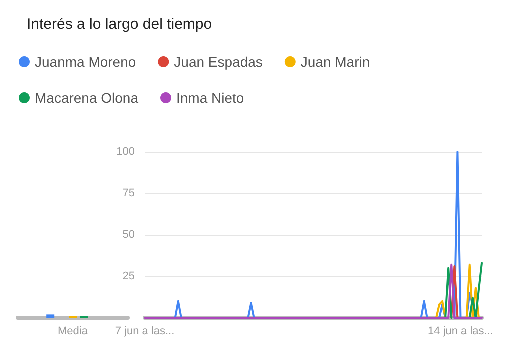 The image size is (510, 349). What do you see at coordinates (87, 98) in the screenshot?
I see `legend-label: Macarena Olona` at bounding box center [87, 98].